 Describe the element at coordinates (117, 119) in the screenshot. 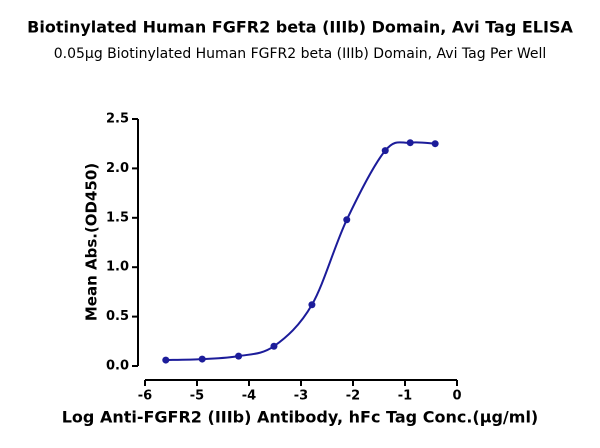

I see `y-tick-label: 2.5` at that location.